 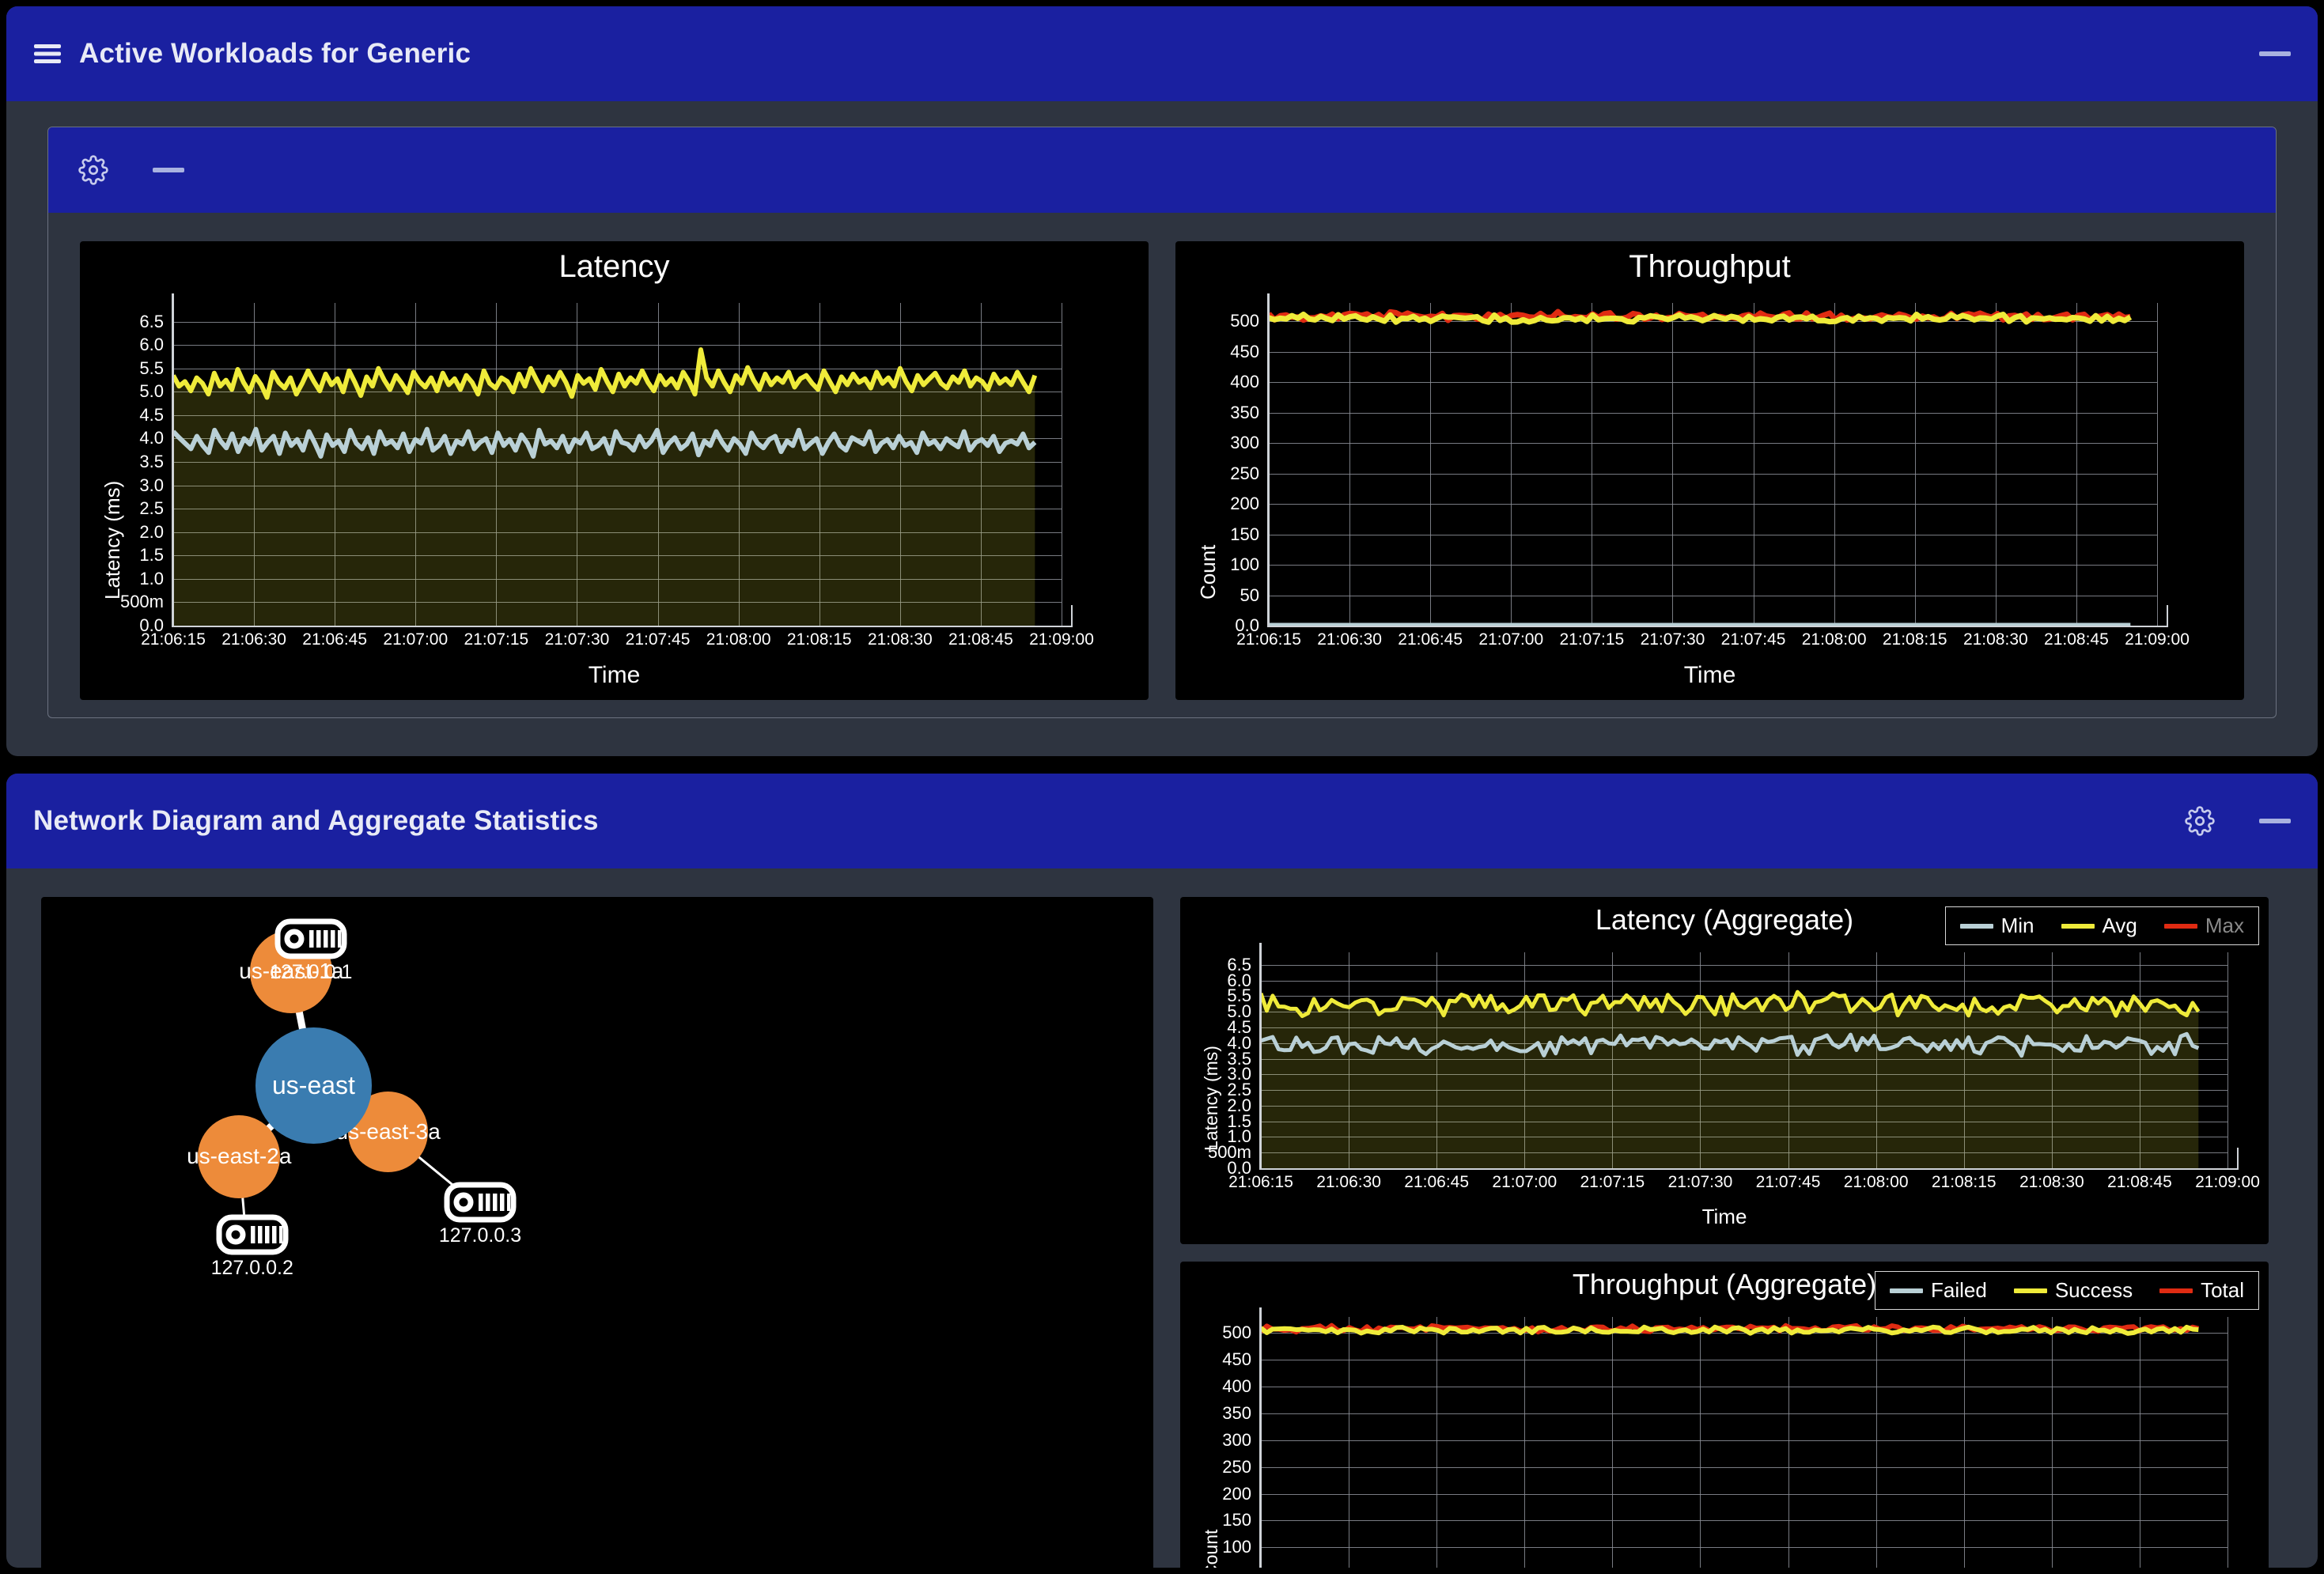 What do you see at coordinates (1976, 926) in the screenshot?
I see `legend-swatch` at bounding box center [1976, 926].